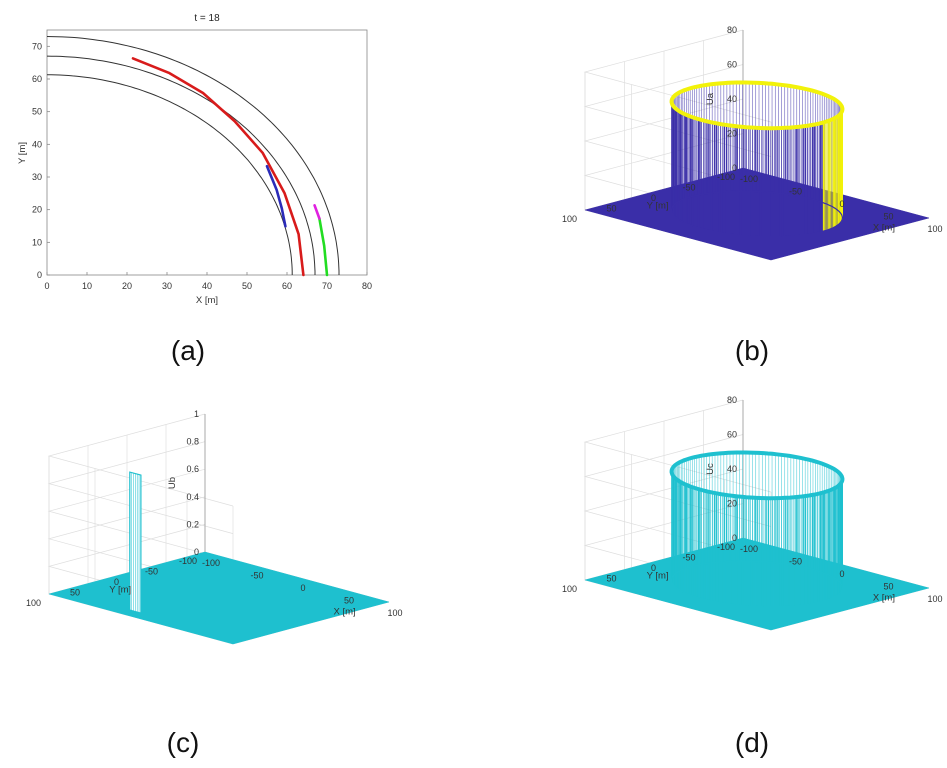 The width and height of the screenshot is (947, 768). Describe the element at coordinates (884, 228) in the screenshot. I see `panel-b-x-axis-label: X [m]` at that location.